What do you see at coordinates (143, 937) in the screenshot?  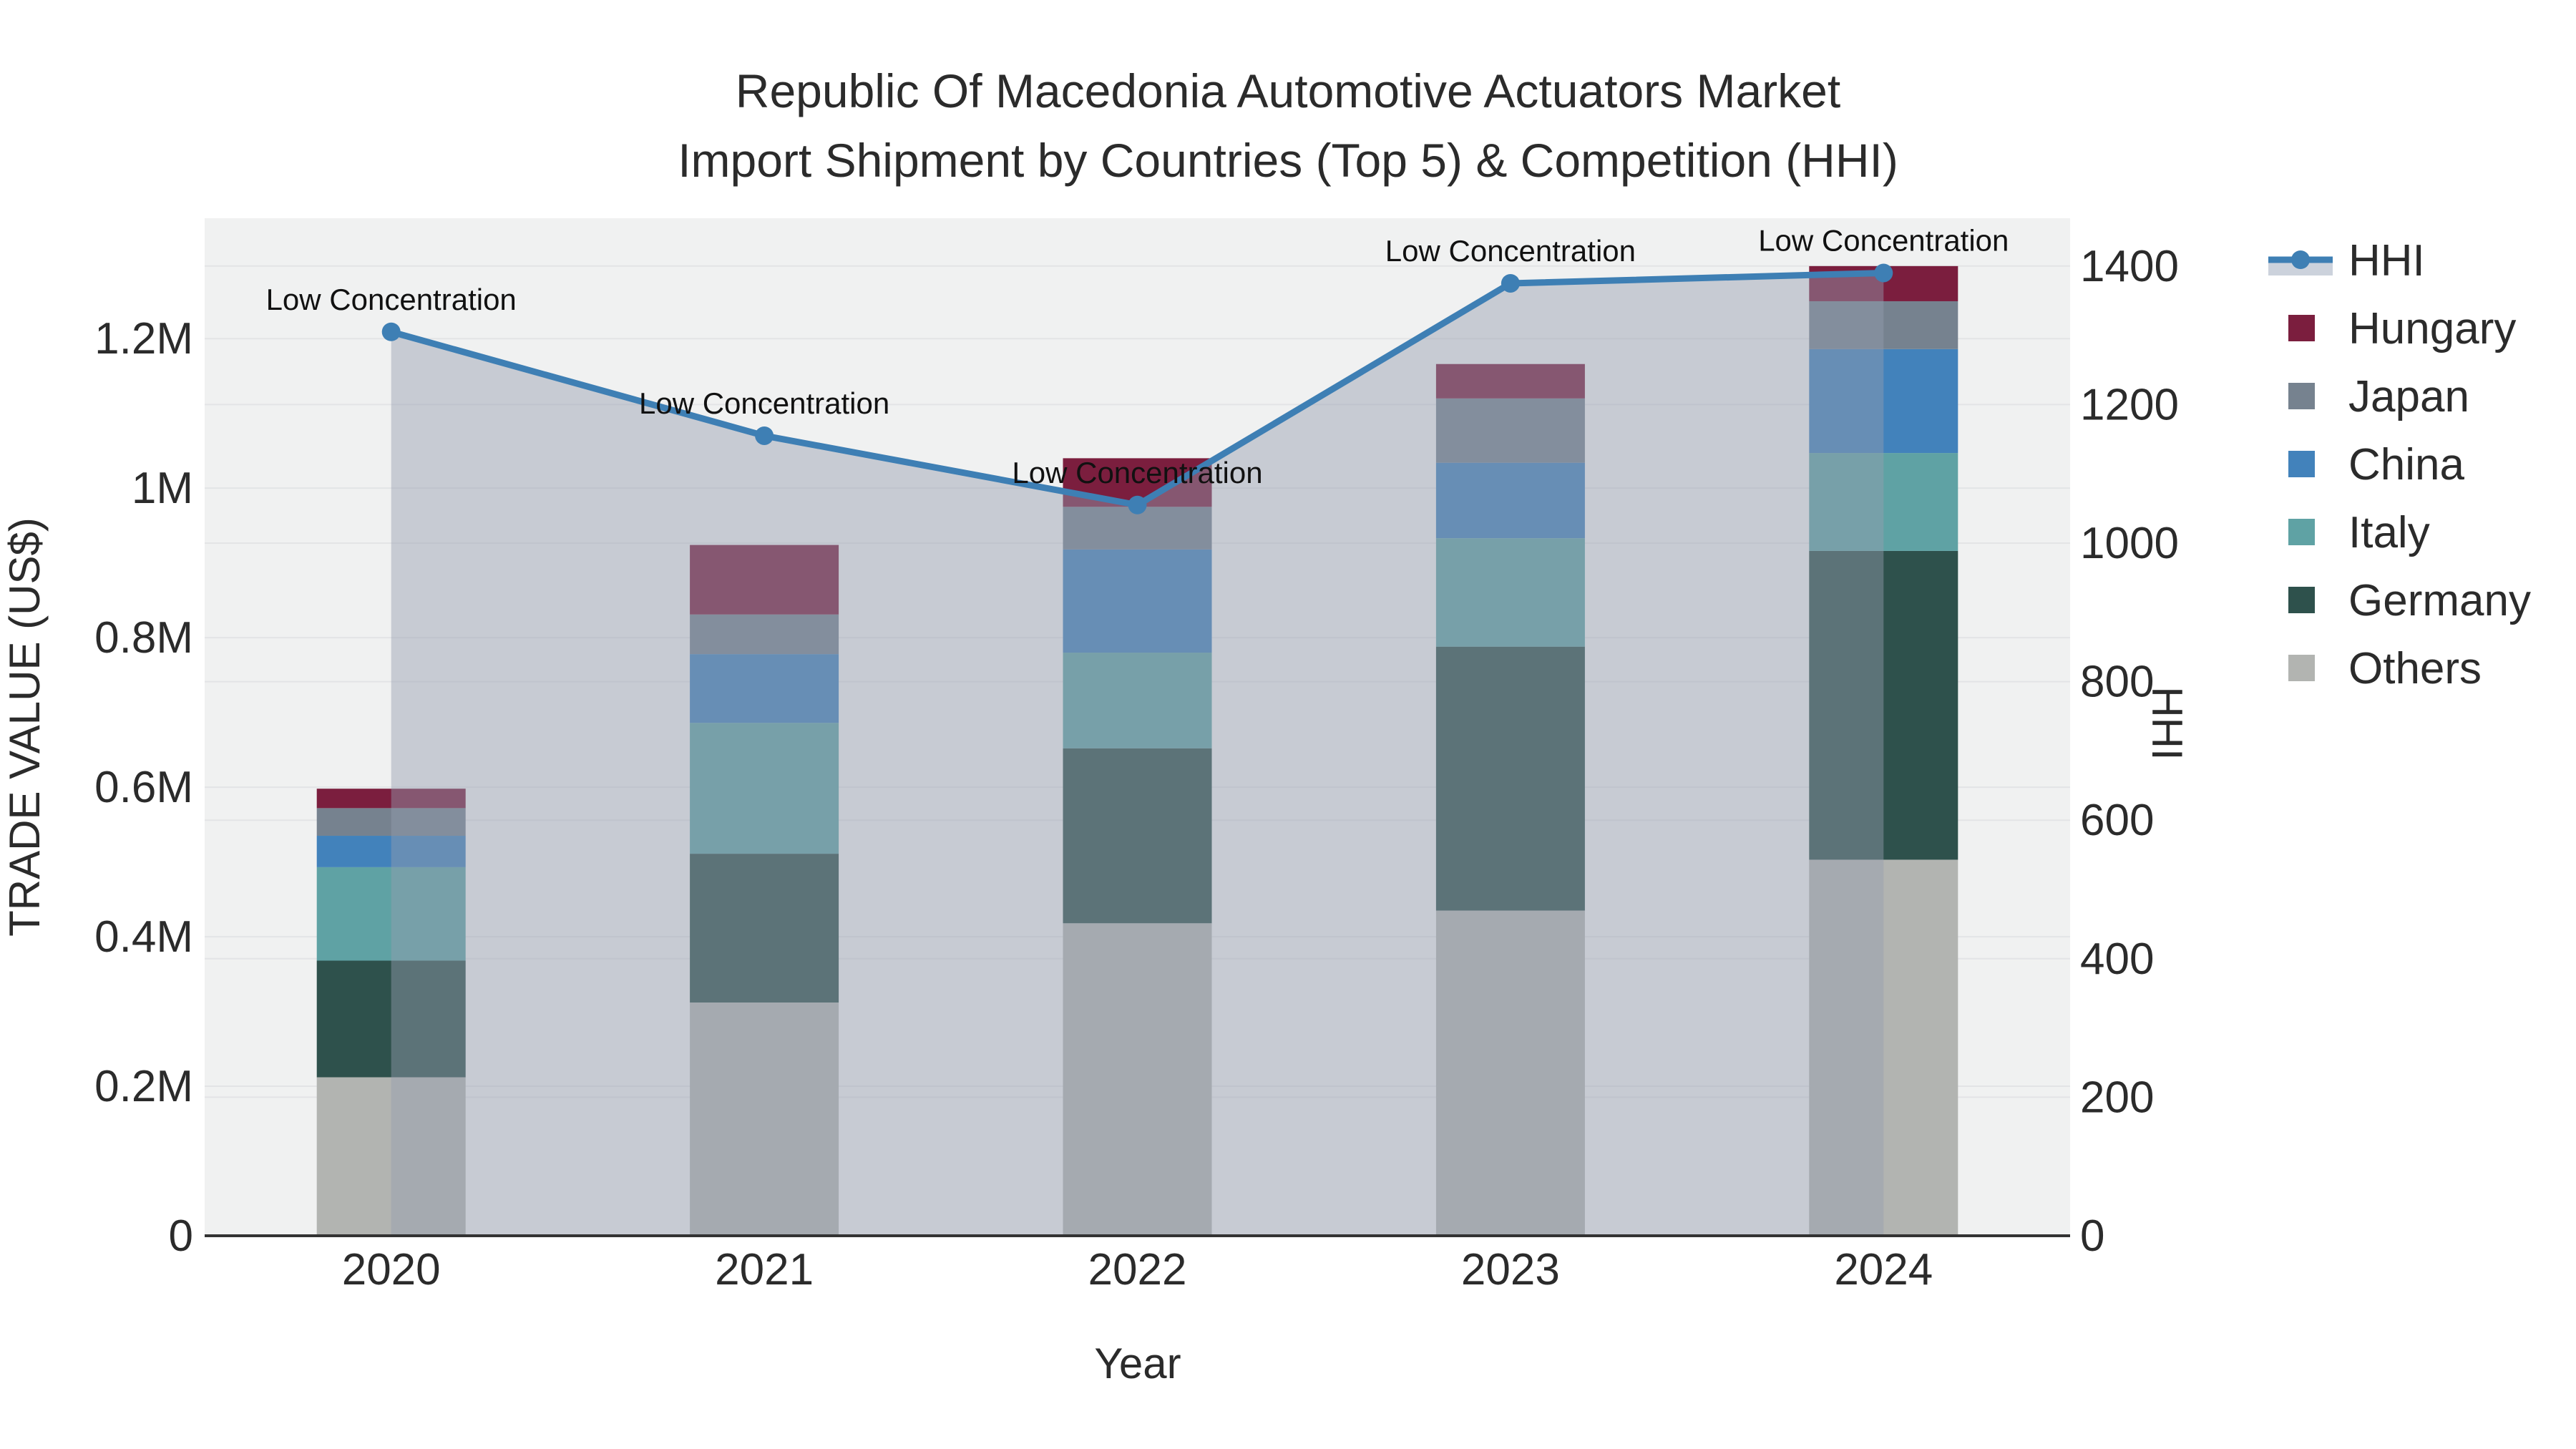 I see `y-left-tick-0.4M: 0.4M` at bounding box center [143, 937].